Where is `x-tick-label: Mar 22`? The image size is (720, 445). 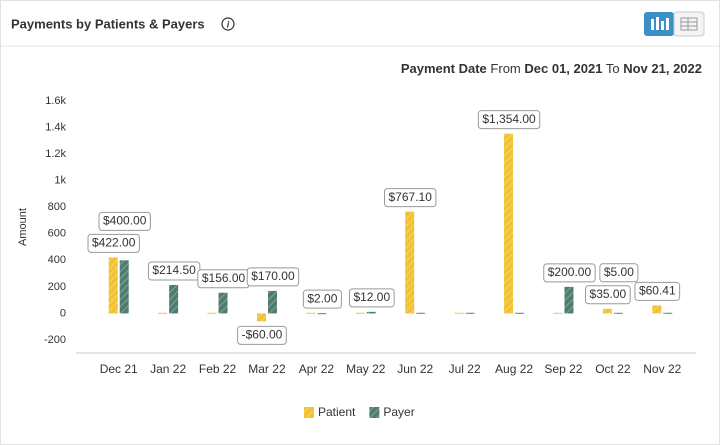
x-tick-label: Mar 22 is located at coordinates (267, 369).